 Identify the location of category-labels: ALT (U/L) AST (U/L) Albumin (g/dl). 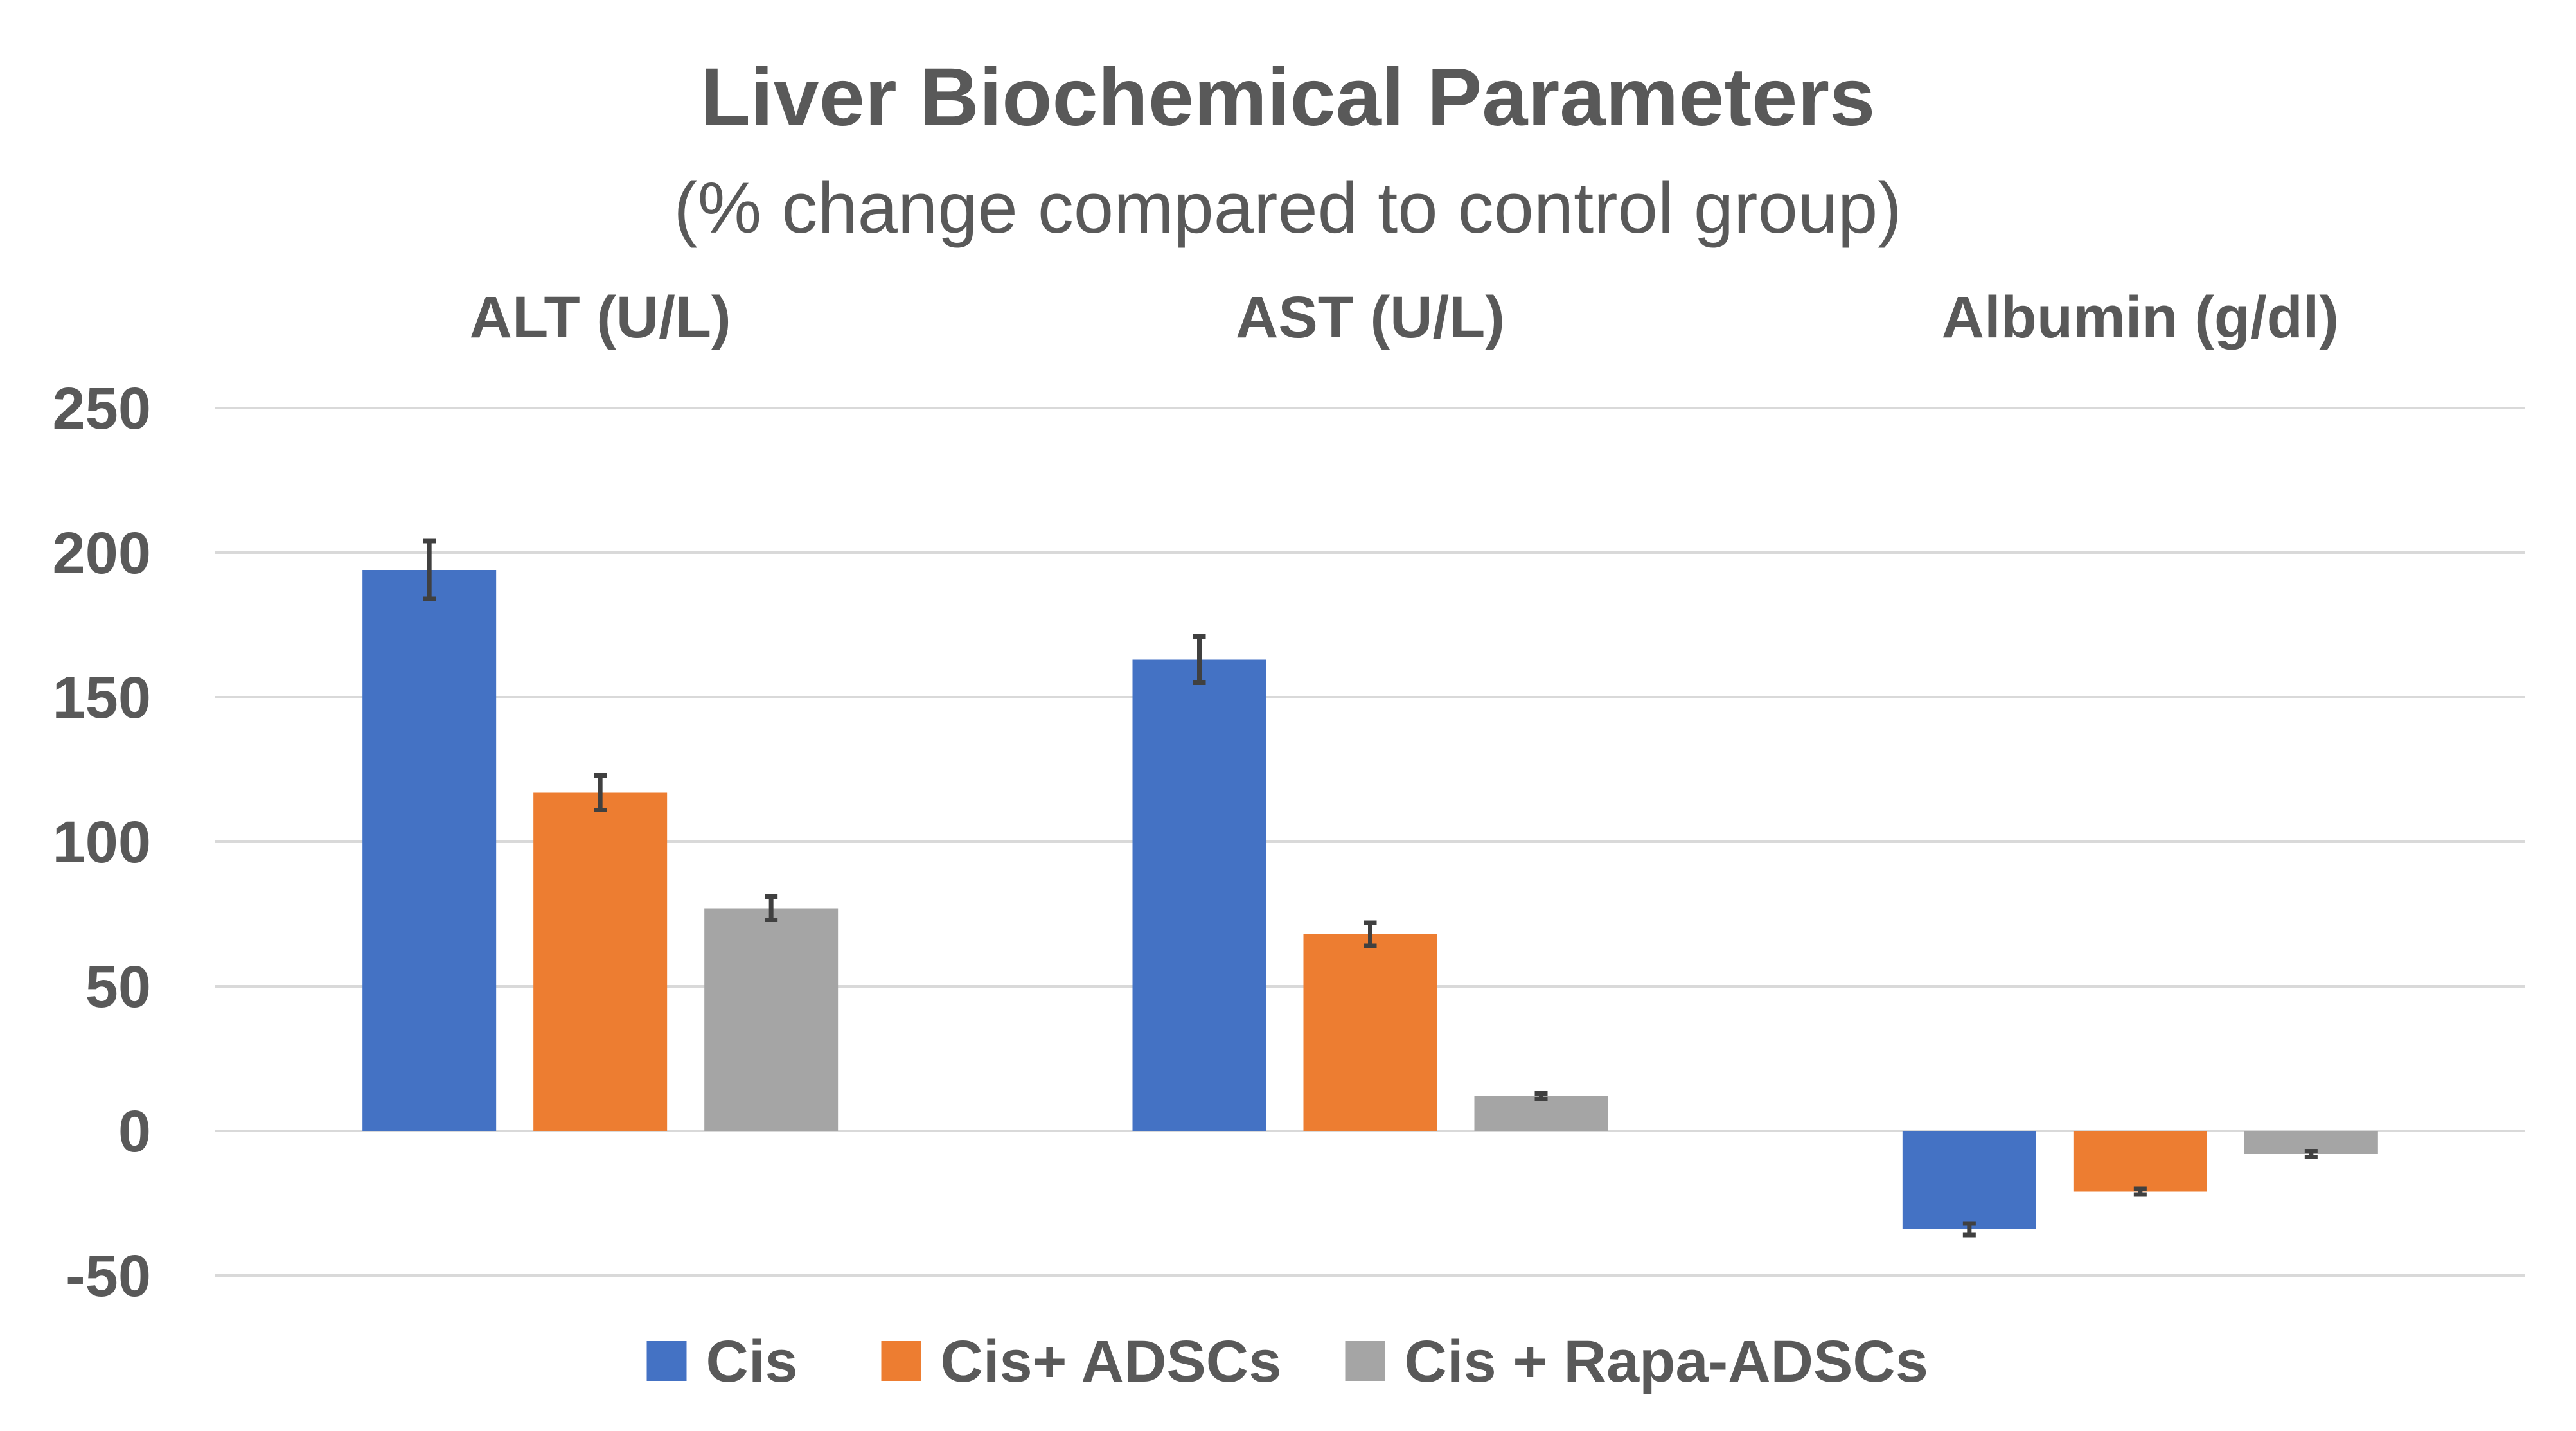
(1405, 317).